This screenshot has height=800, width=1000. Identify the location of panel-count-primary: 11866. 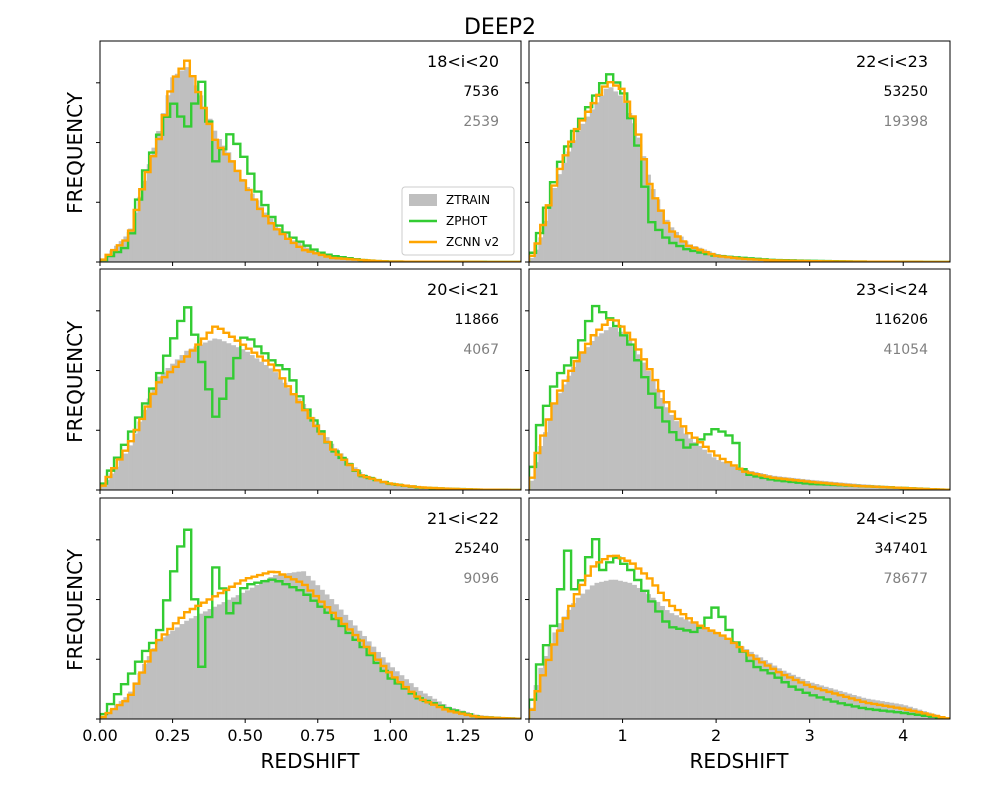
(476, 320).